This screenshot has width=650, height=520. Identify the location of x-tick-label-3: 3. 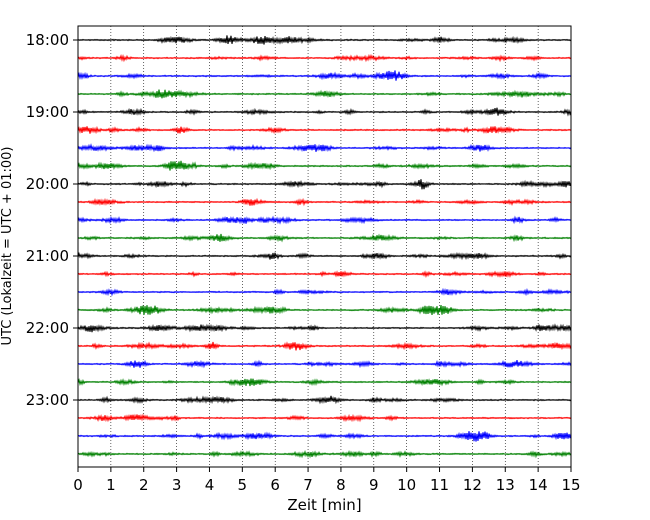
(177, 485).